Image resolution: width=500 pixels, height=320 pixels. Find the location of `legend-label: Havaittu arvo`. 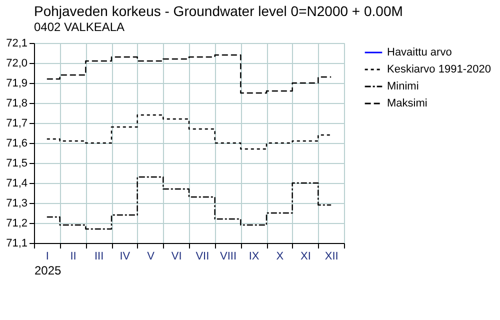

legend-label: Havaittu arvo is located at coordinates (419, 52).